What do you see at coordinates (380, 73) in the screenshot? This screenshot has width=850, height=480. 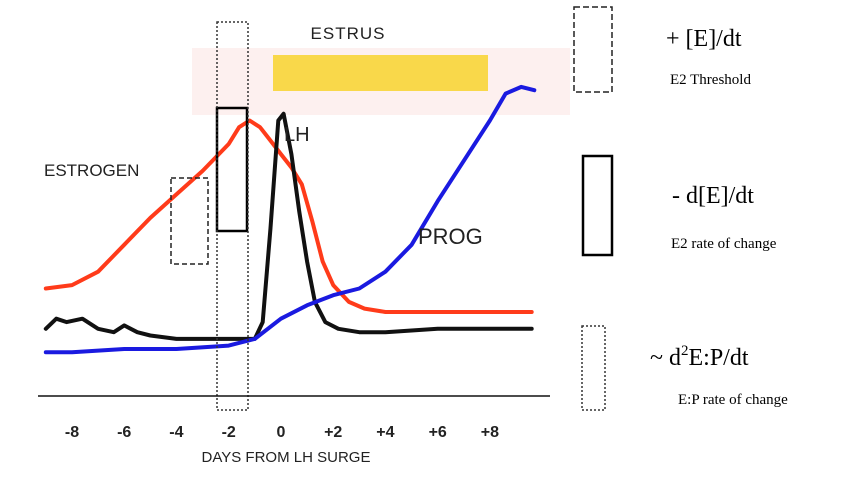 I see `estrus-bar` at bounding box center [380, 73].